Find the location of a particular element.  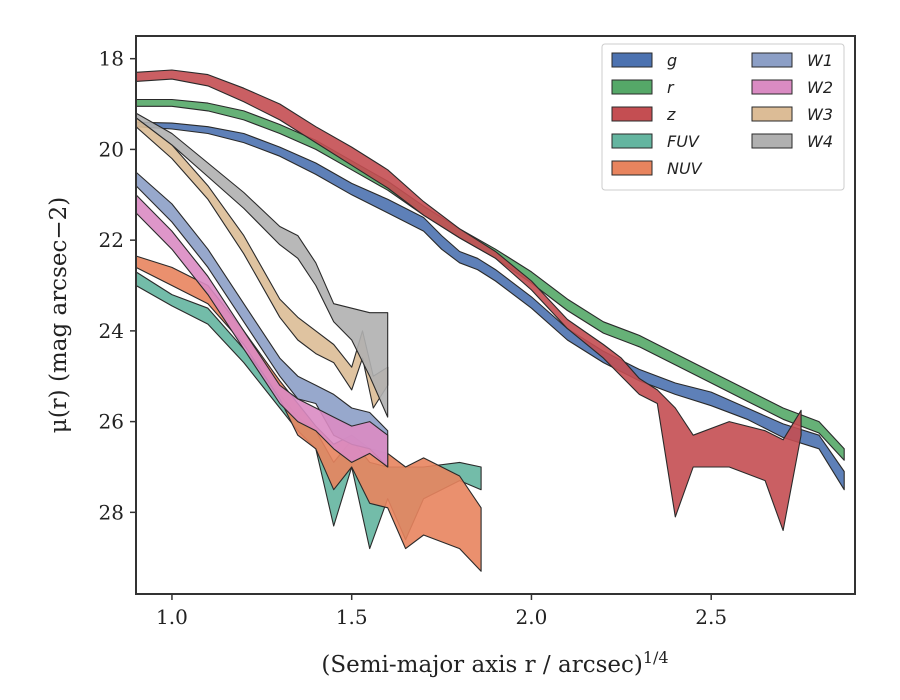

x-tick-label: 2.5 is located at coordinates (711, 617).